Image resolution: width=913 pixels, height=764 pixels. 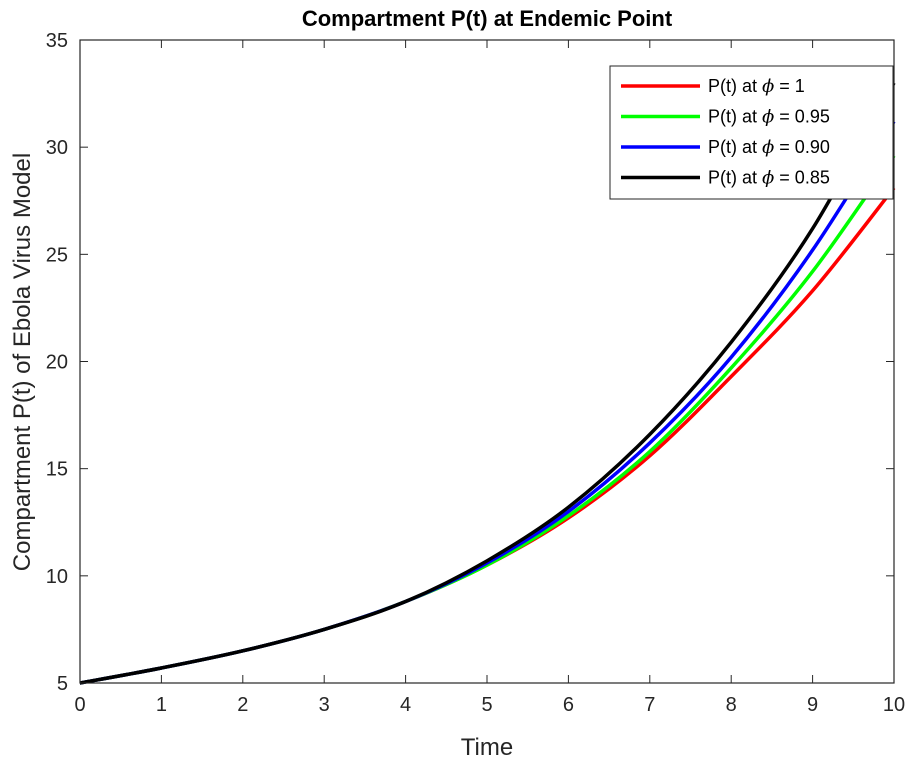 I want to click on chart-title: Compartment P(t) at Endemic Point, so click(x=487, y=18).